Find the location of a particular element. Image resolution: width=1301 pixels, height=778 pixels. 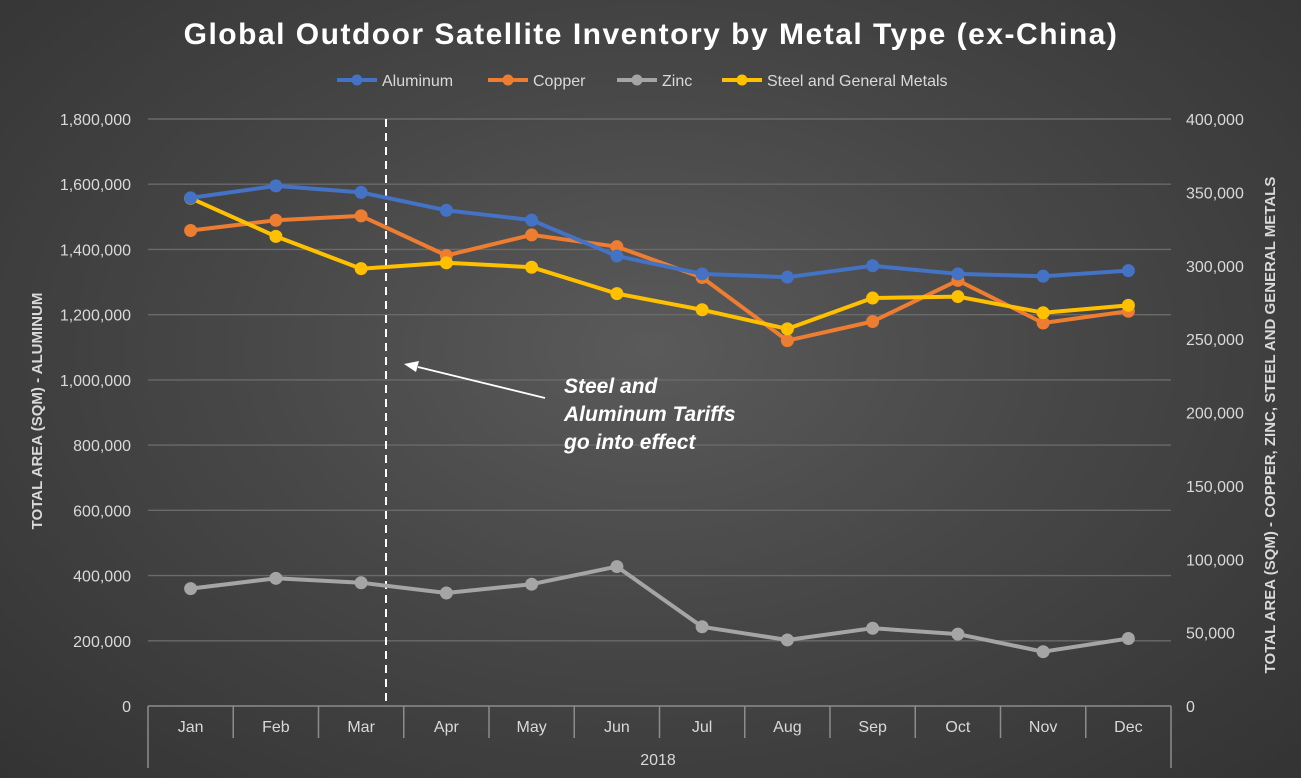

right-tick-label: 150,000 is located at coordinates (1215, 487).